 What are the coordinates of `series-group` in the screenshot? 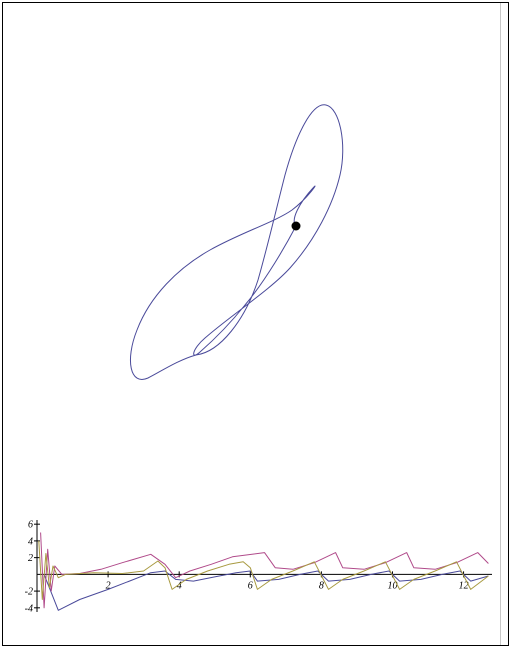 It's located at (263, 571).